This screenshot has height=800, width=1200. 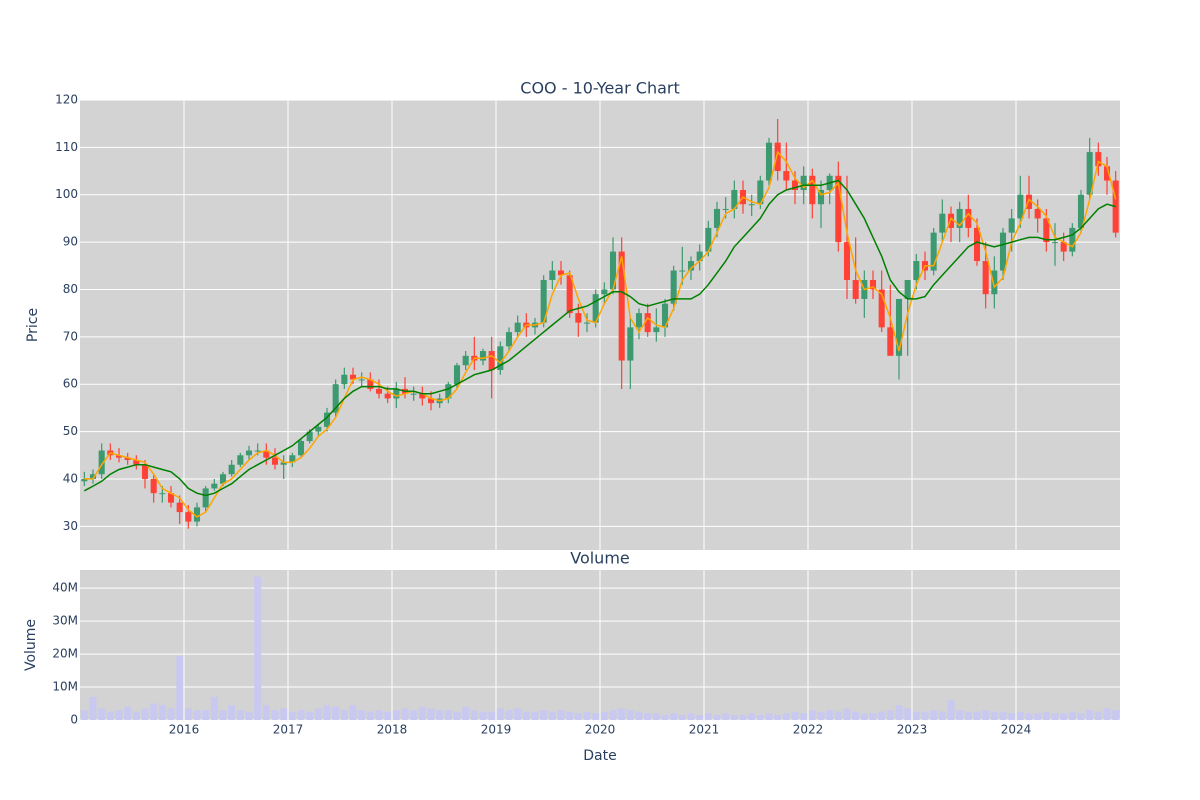 What do you see at coordinates (70, 526) in the screenshot?
I see `y-tick-label: 30` at bounding box center [70, 526].